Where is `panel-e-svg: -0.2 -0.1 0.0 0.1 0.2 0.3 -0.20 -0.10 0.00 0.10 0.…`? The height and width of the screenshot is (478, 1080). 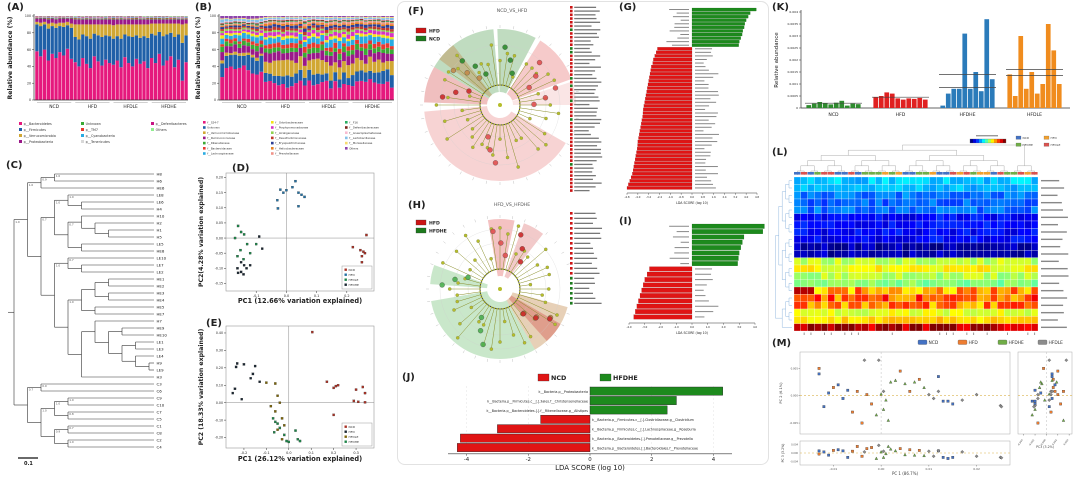
panel-e-svg: -0.2 -0.1 0.0 0.1 0.2 0.3 -0.20 -0.10 0.00 0.10 0.… is located at coordinates (286, 394).